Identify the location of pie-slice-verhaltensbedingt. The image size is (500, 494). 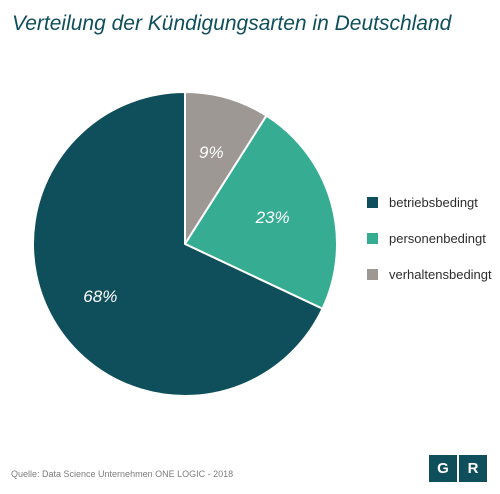
(226, 168).